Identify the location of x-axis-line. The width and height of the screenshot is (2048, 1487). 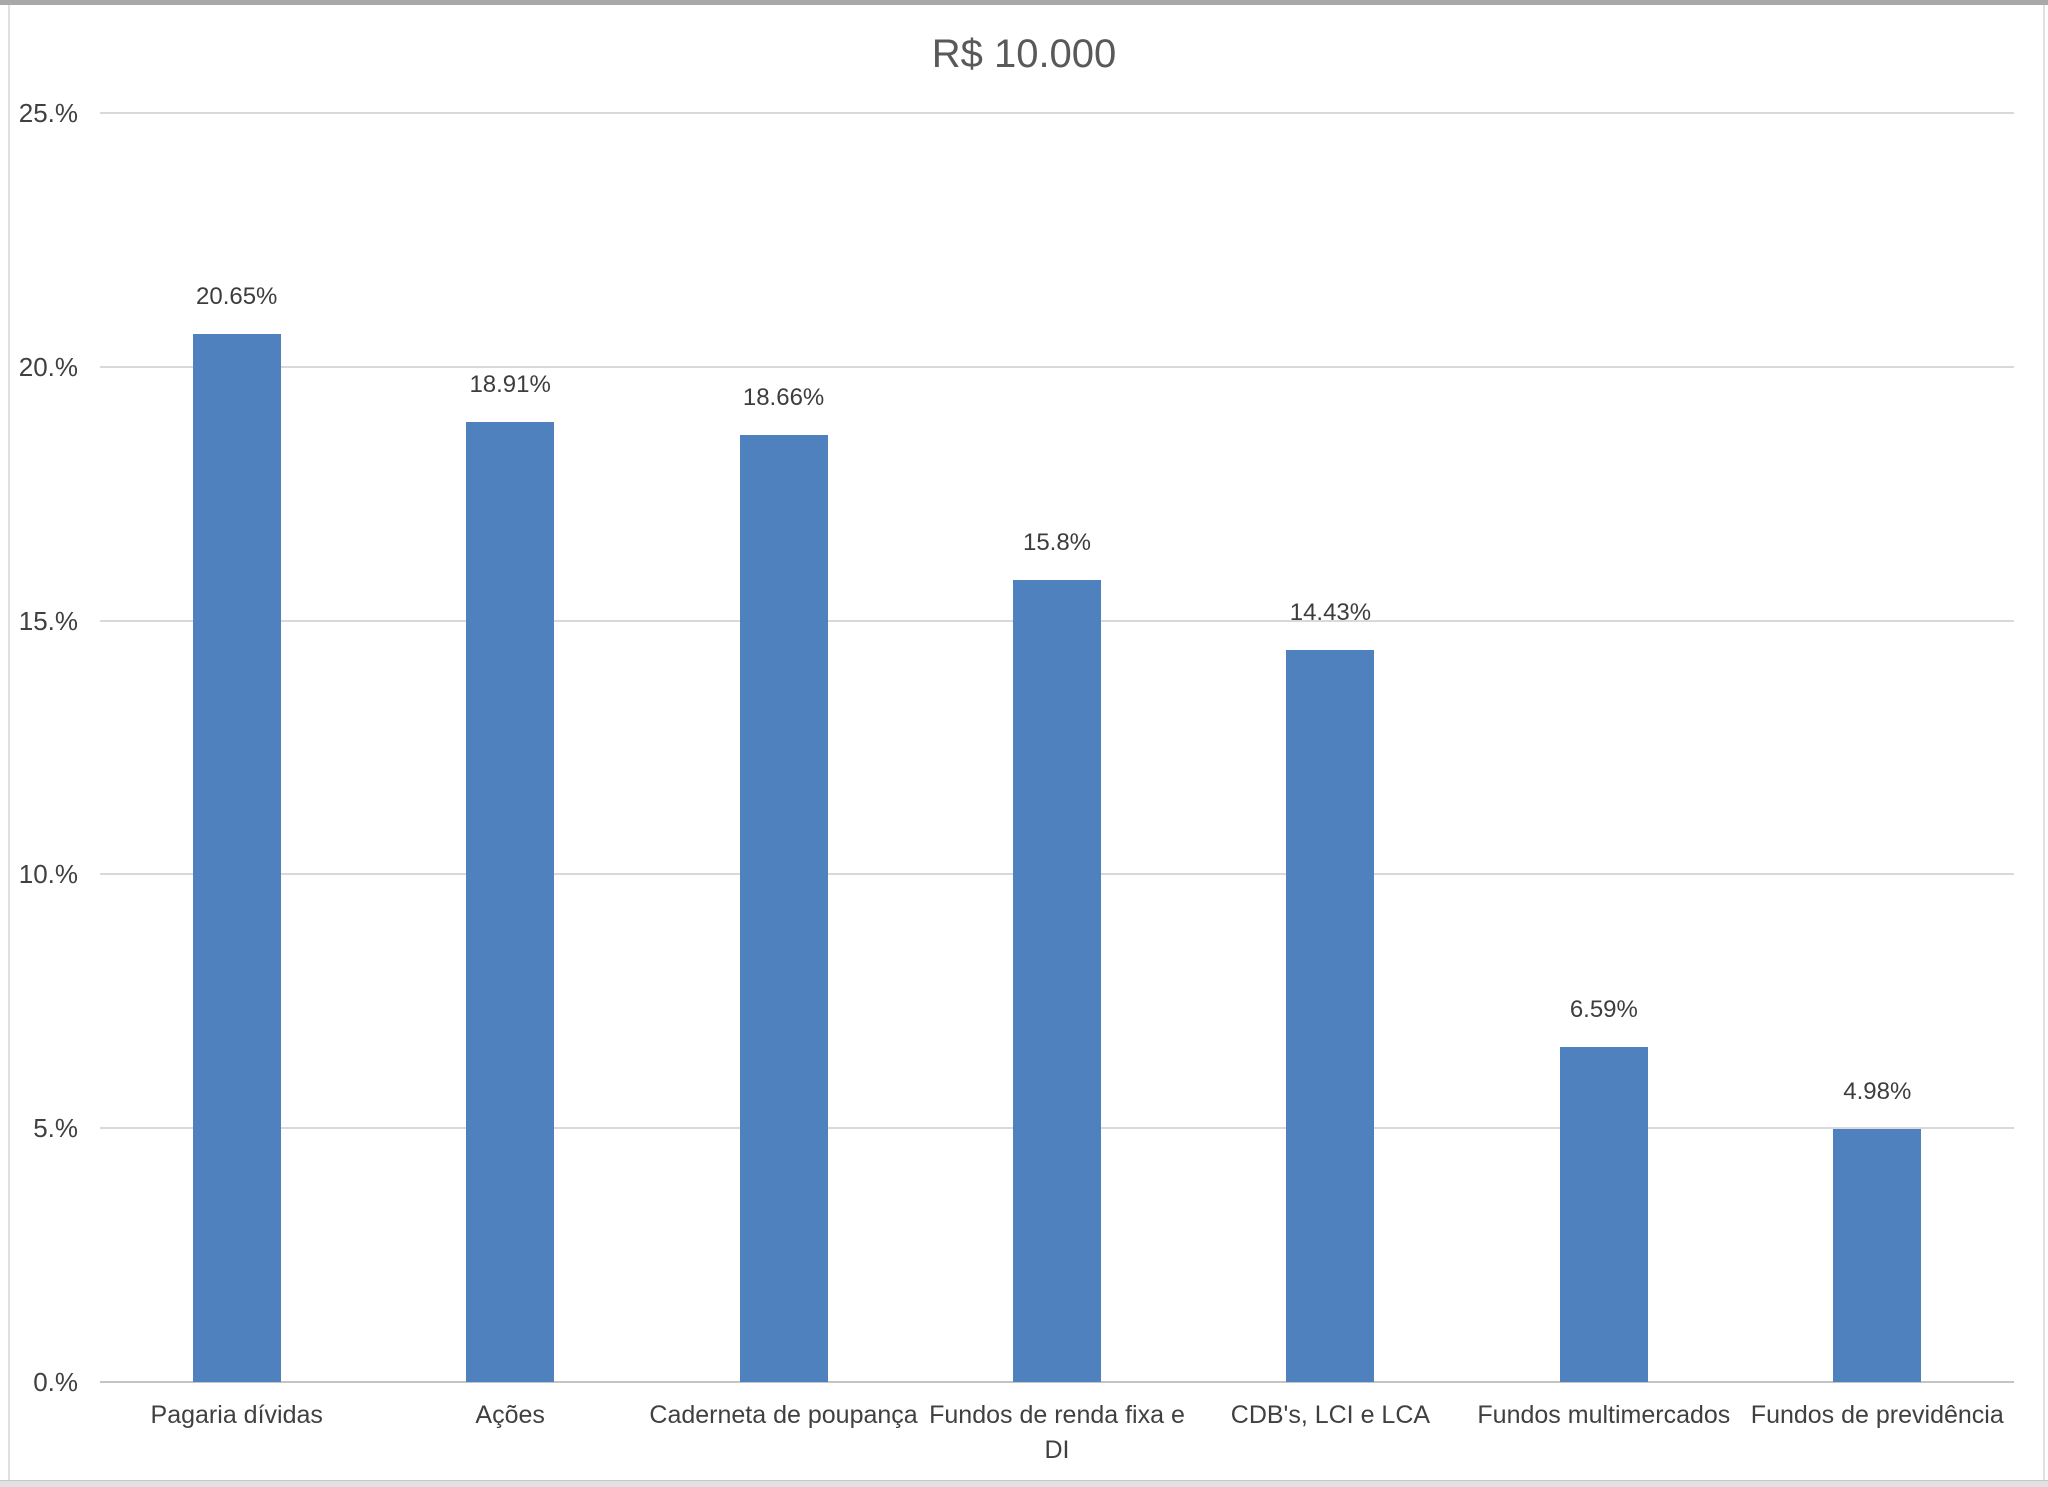
(1057, 1382).